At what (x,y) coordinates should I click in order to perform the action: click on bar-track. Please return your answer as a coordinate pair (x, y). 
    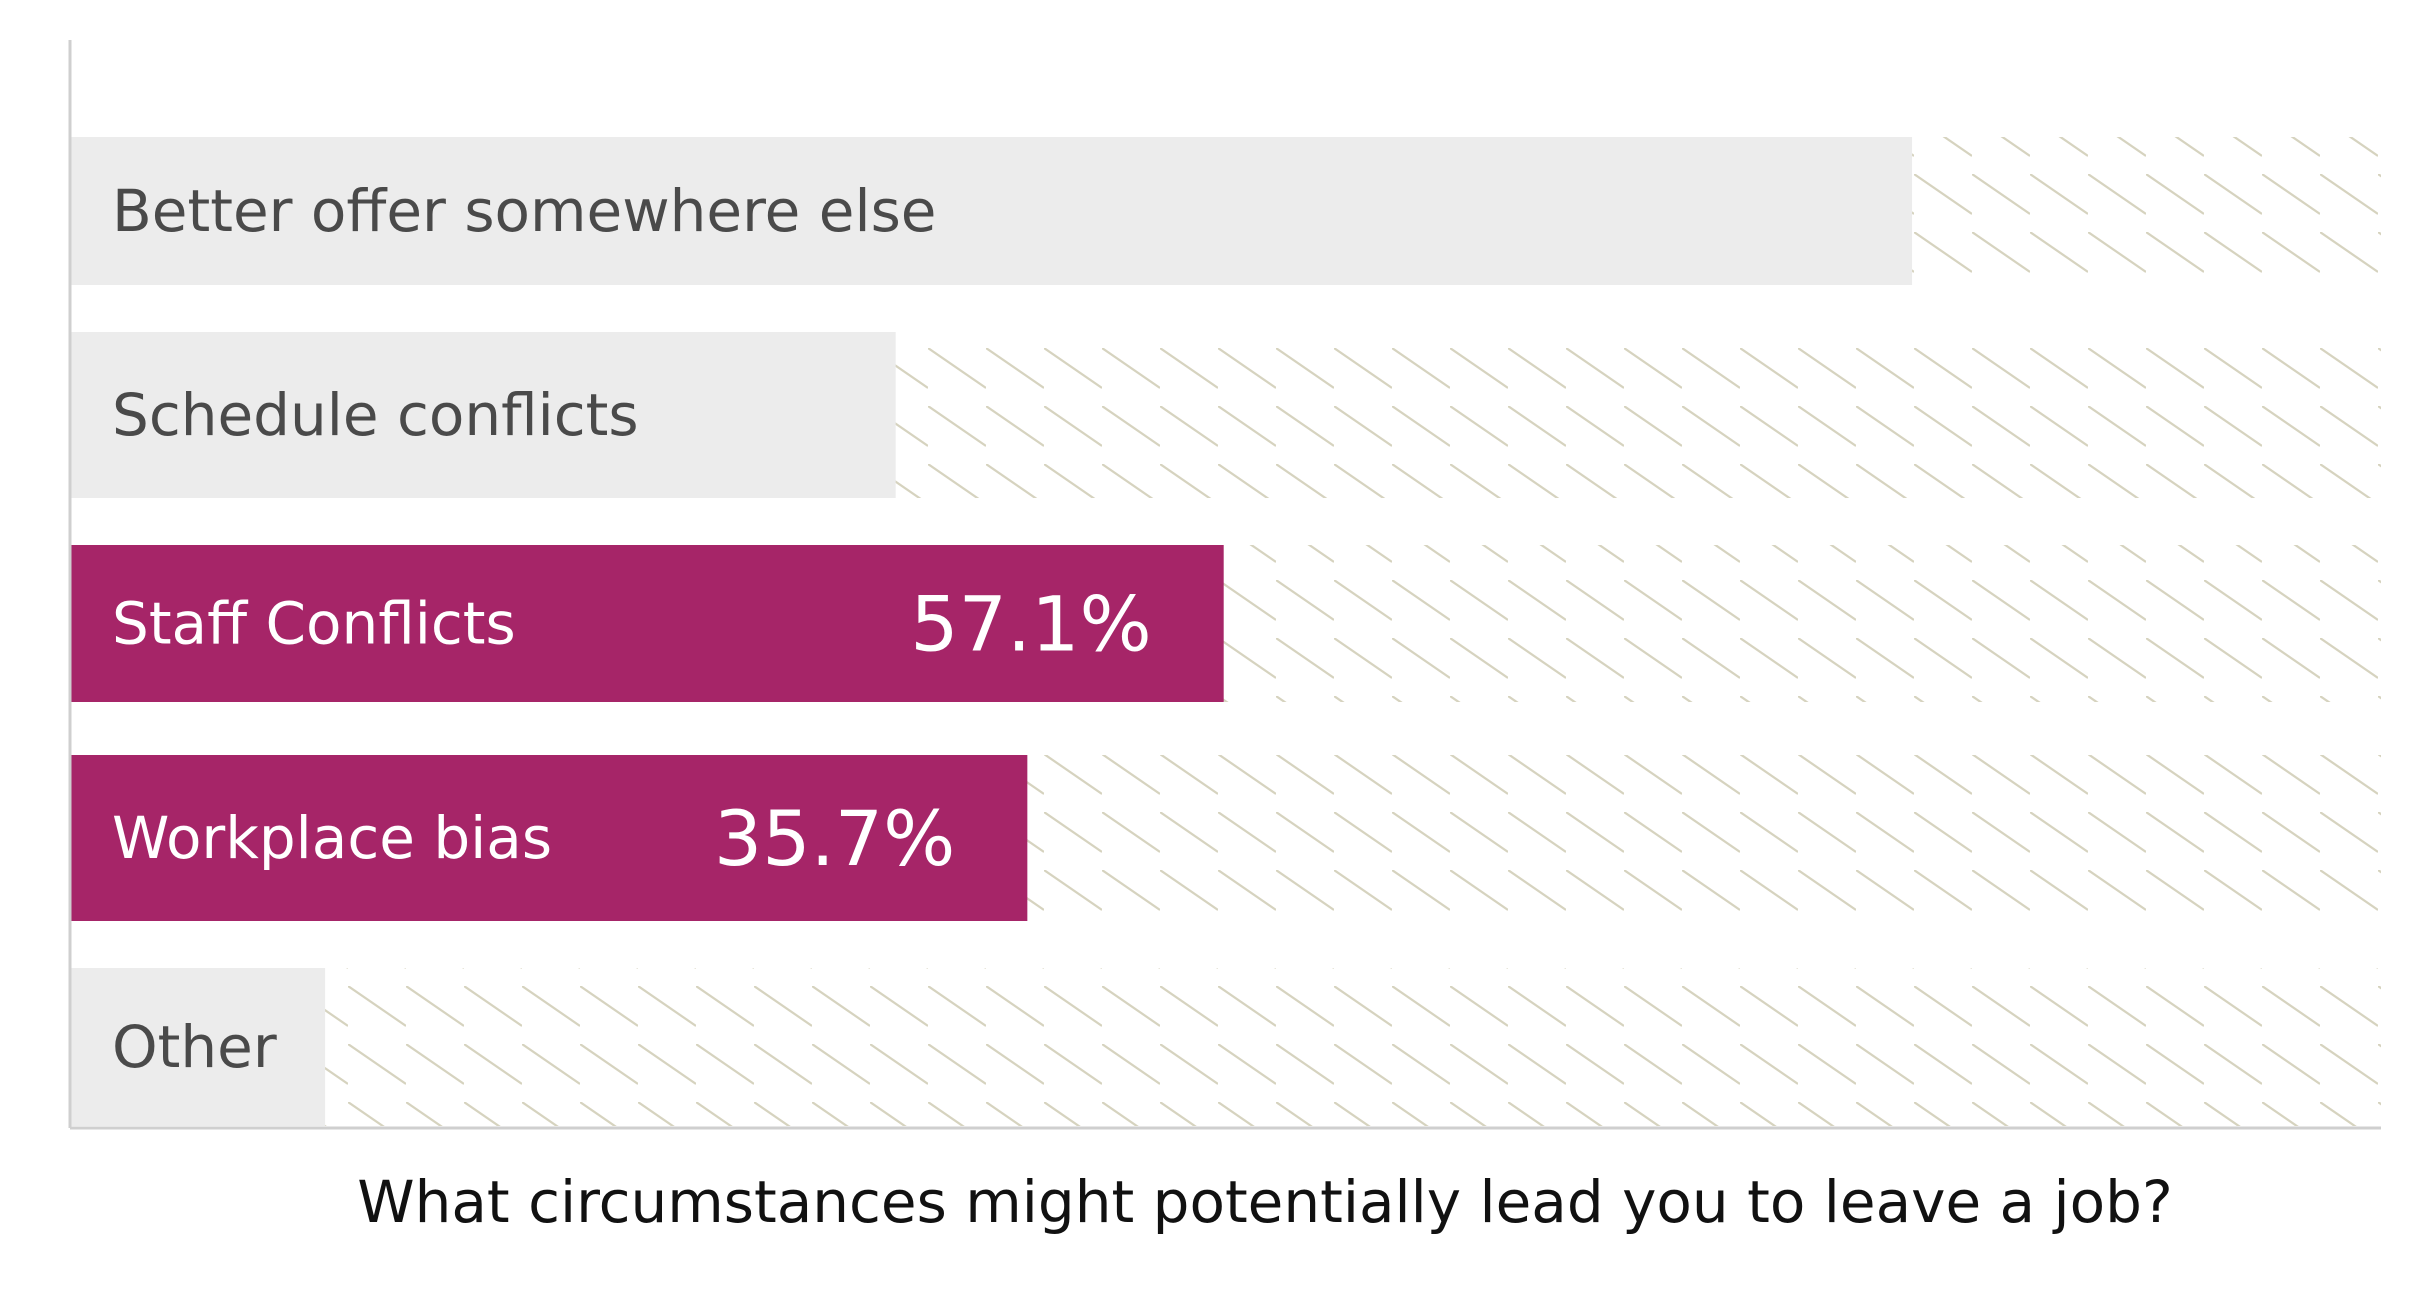
    Looking at the image, I should click on (1226, 1047).